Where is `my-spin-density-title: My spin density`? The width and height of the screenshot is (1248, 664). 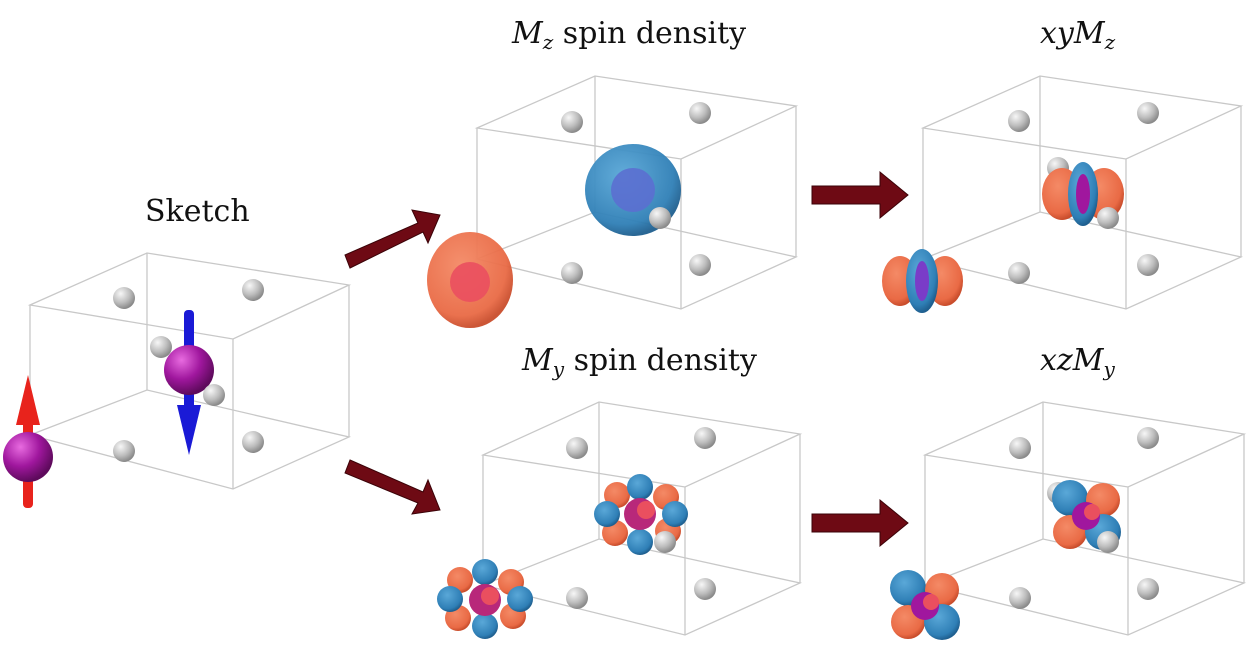 my-spin-density-title: My spin density is located at coordinates (639, 362).